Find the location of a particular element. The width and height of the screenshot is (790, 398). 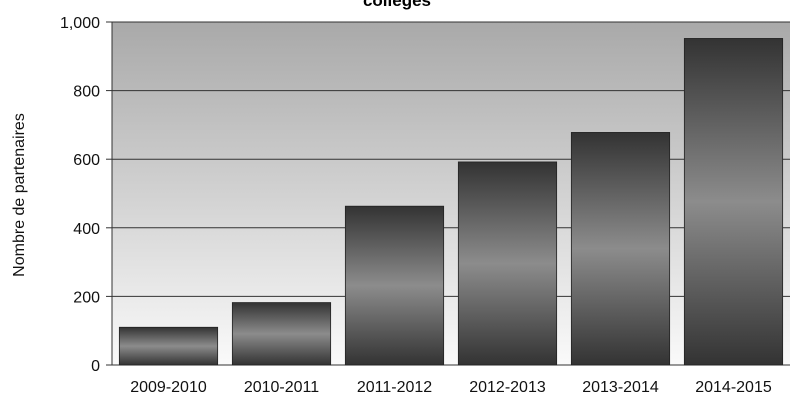

y-tick-label: 1,000 is located at coordinates (80, 23).